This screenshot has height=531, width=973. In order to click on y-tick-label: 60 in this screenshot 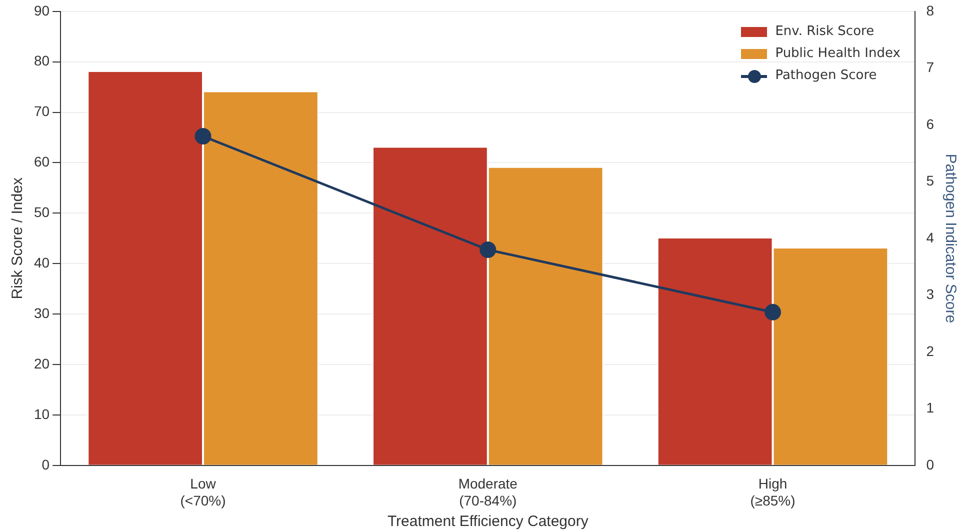, I will do `click(42, 162)`.